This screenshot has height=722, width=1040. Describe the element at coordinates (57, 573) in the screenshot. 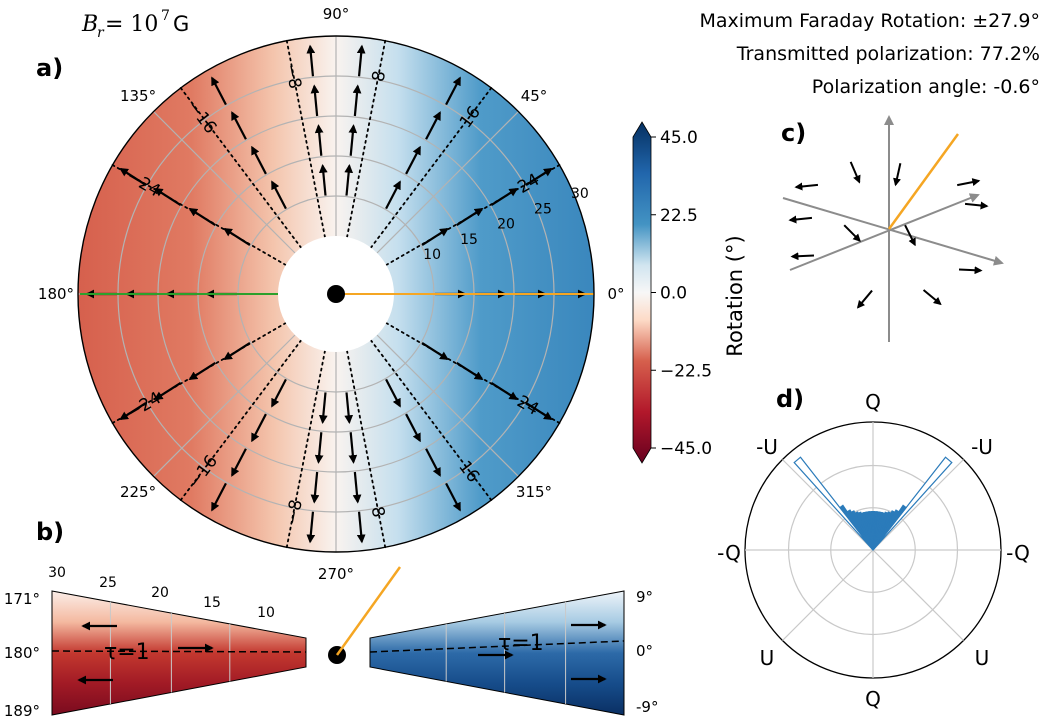

I see `wedge-radial-tick: 30` at that location.